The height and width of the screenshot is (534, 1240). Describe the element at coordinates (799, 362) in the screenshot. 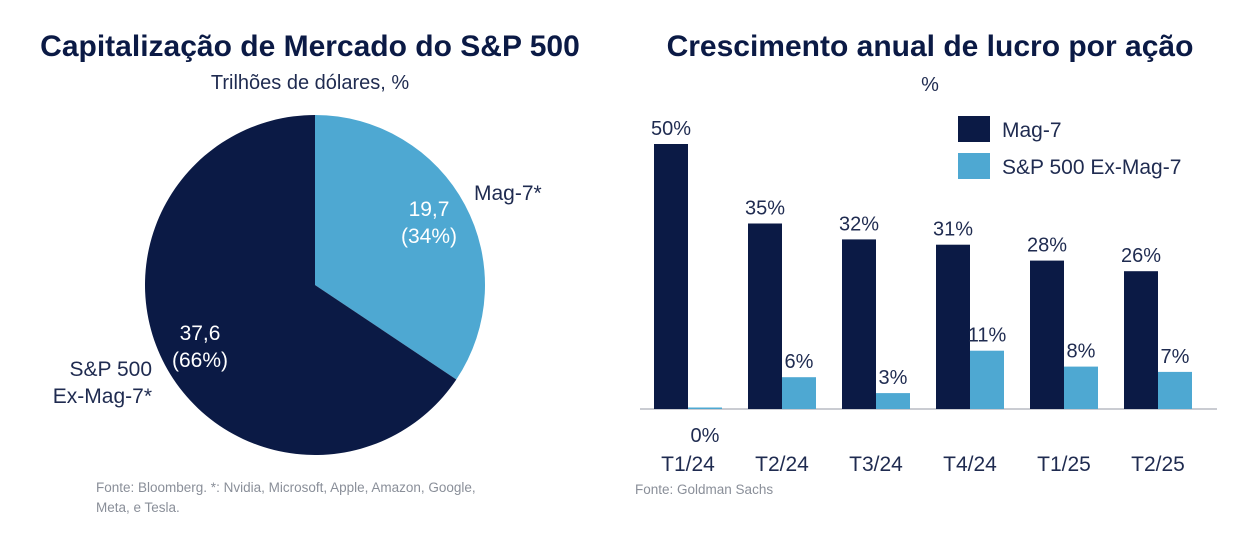

I see `data-label-exmag7-T2-24: 6%` at that location.